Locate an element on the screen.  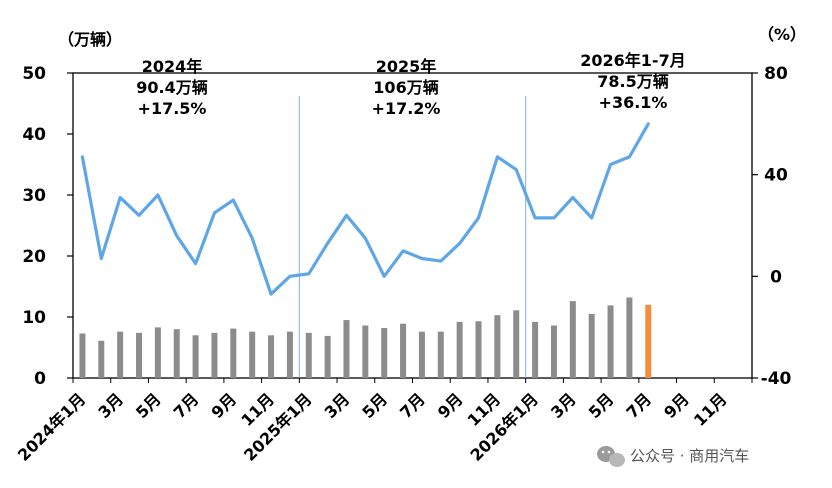
watermark-text: 公众号 · 商用汽车 is located at coordinates (689, 456).